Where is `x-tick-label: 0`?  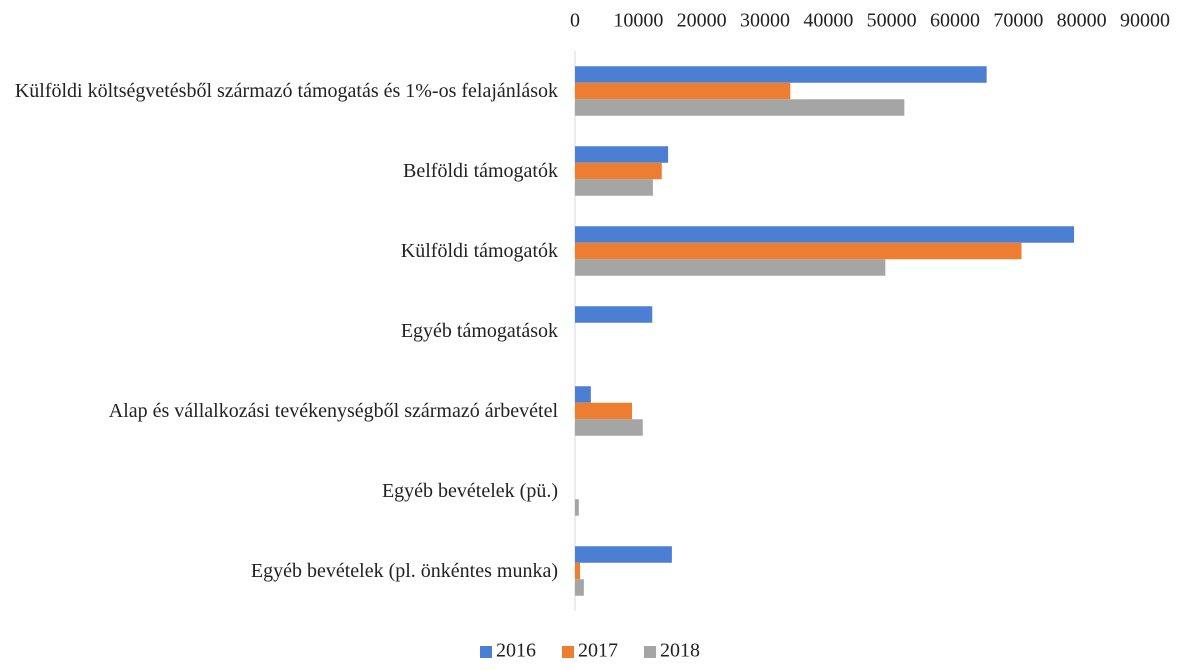 x-tick-label: 0 is located at coordinates (575, 21).